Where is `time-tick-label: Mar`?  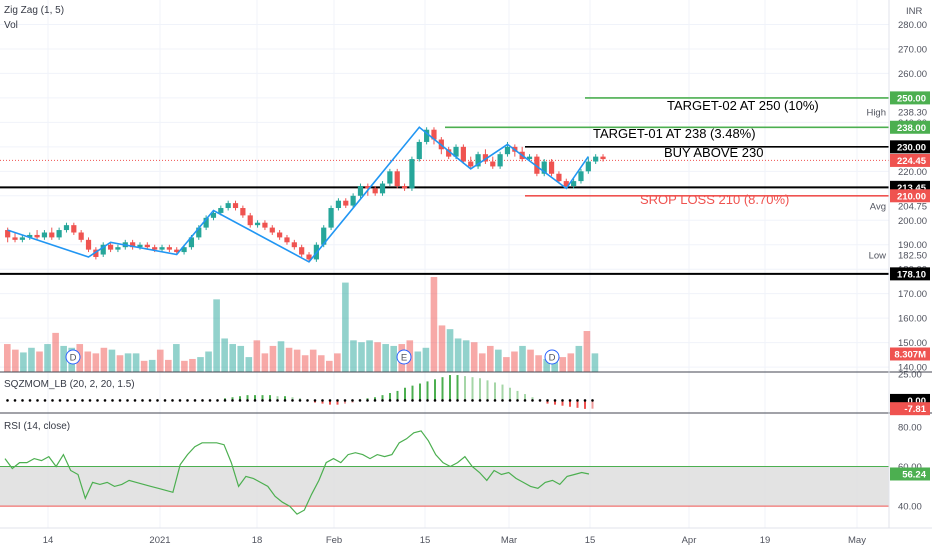 time-tick-label: Mar is located at coordinates (509, 540).